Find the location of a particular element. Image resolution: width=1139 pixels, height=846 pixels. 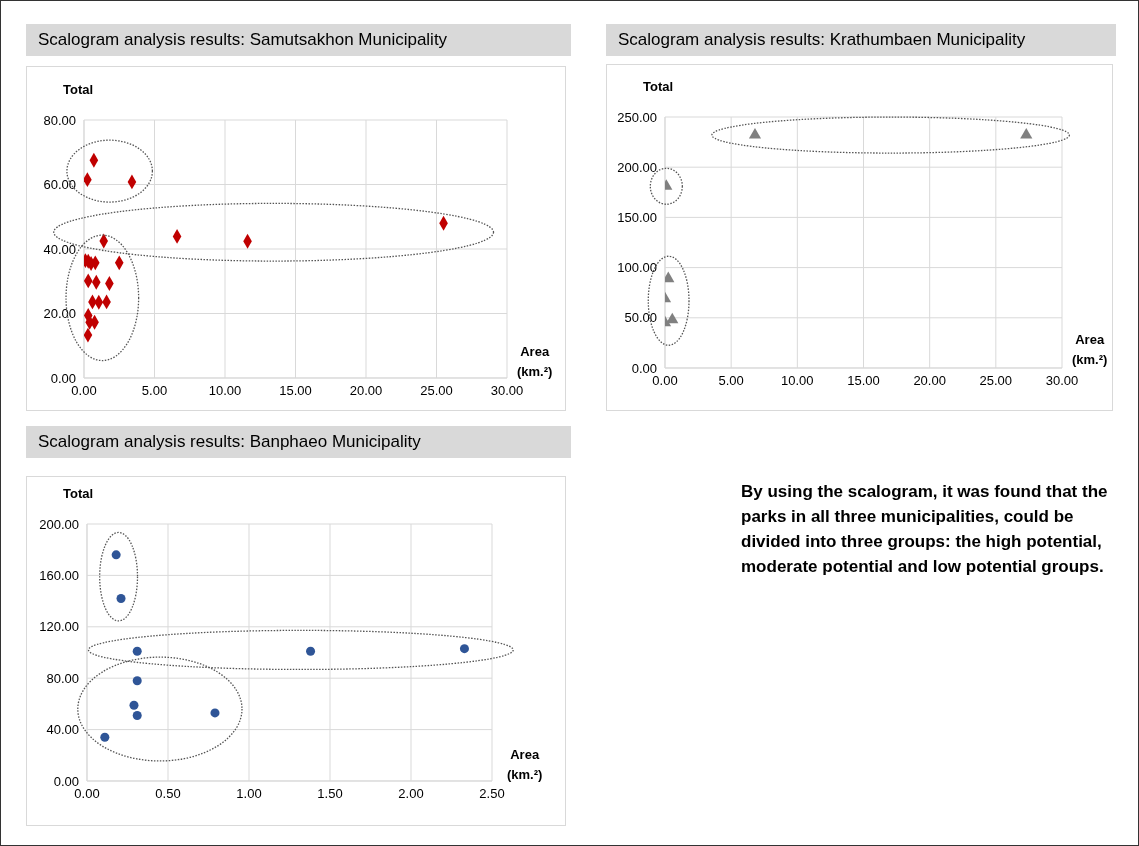

y-tick-label: 50.00 is located at coordinates (640, 318).